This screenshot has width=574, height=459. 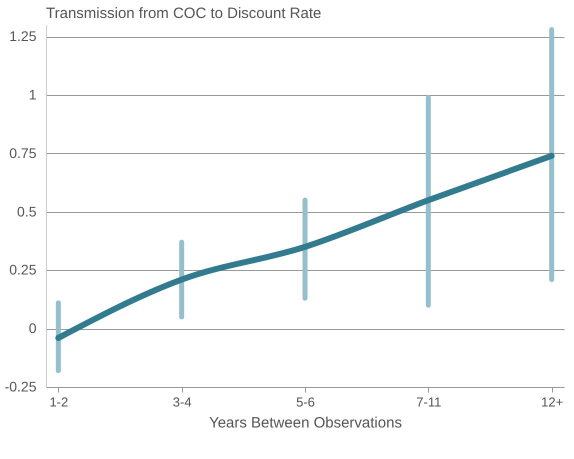 What do you see at coordinates (552, 402) in the screenshot?
I see `x-tick-label: 12+` at bounding box center [552, 402].